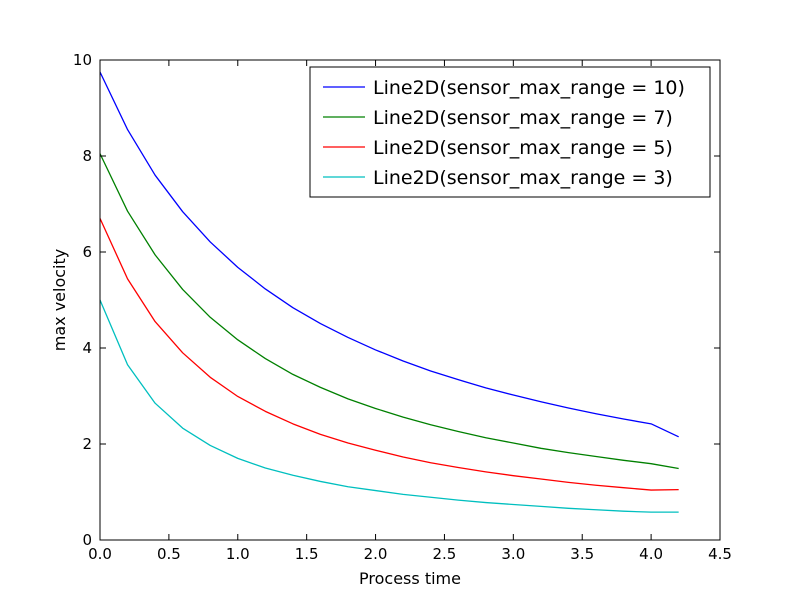 This screenshot has height=600, width=800. I want to click on x-tick-label: 3.5, so click(582, 554).